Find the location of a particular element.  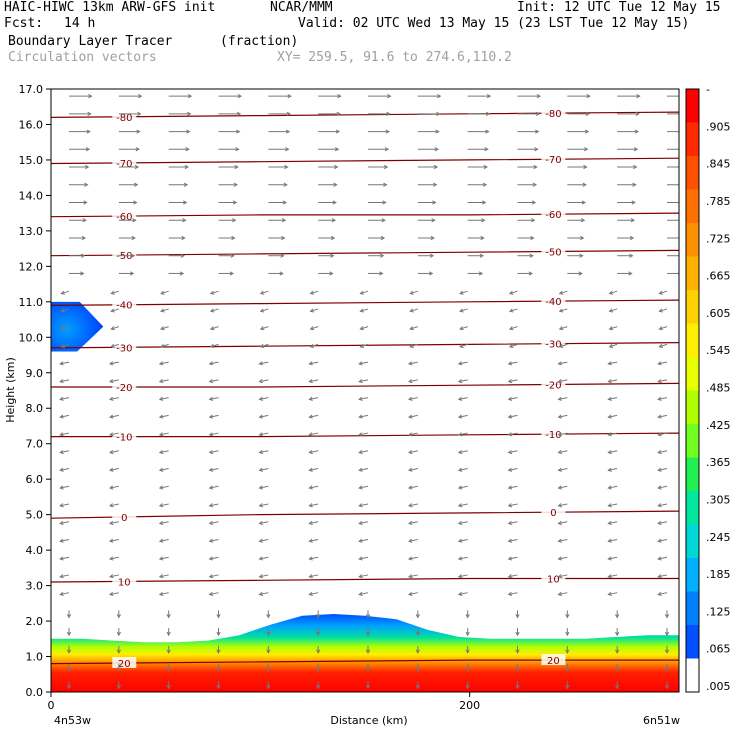

colorbar-label: .905 is located at coordinates (718, 126).